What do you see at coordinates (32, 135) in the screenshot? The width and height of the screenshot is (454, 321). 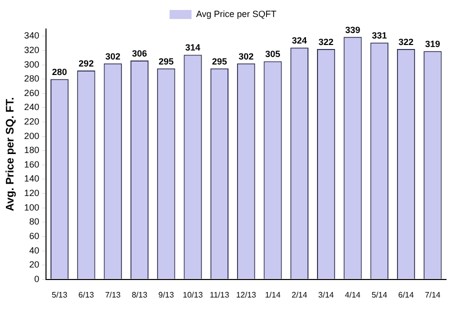 I see `y-tick-label: 200` at bounding box center [32, 135].